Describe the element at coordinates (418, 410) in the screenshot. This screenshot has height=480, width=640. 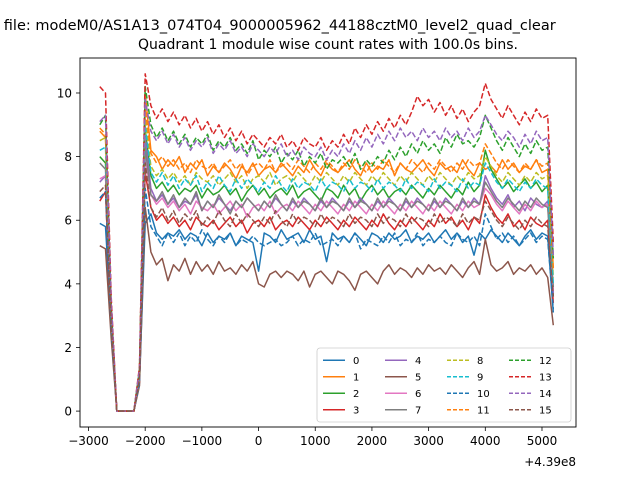
I see `legend-label-7: 7` at that location.